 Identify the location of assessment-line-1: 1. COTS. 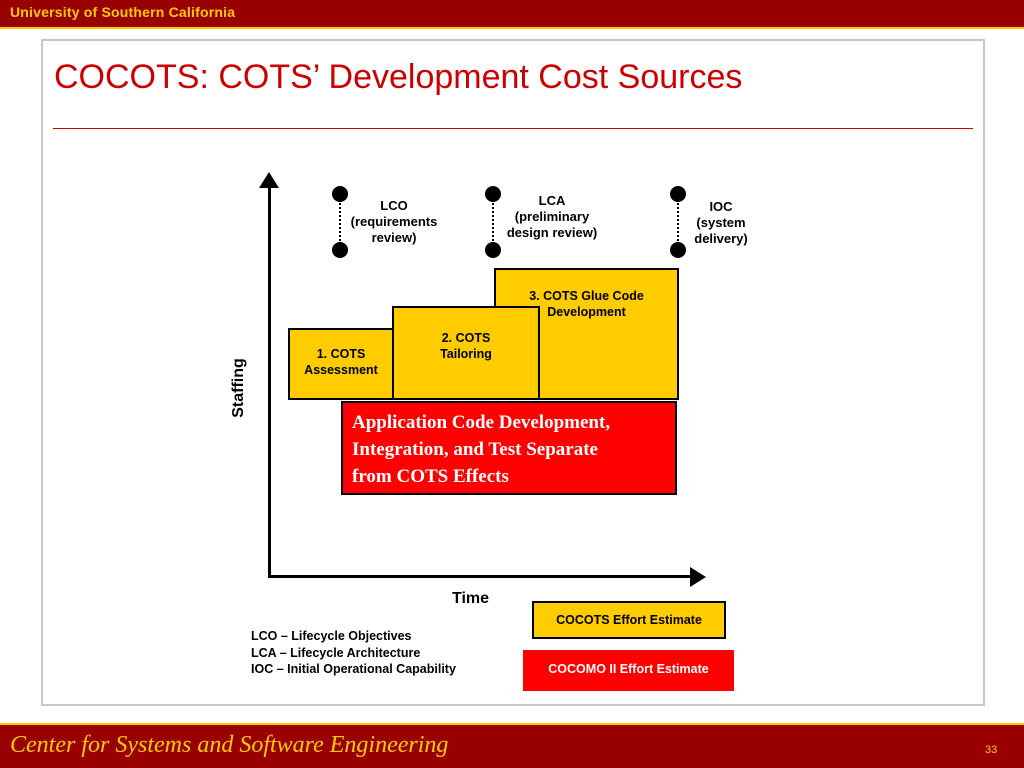
(341, 354).